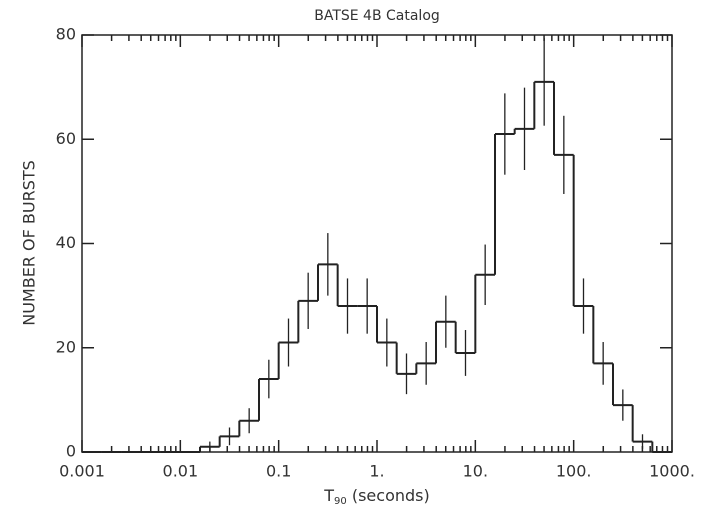 Image resolution: width=714 pixels, height=530 pixels. I want to click on x-tick-label: 0.001, so click(82, 471).